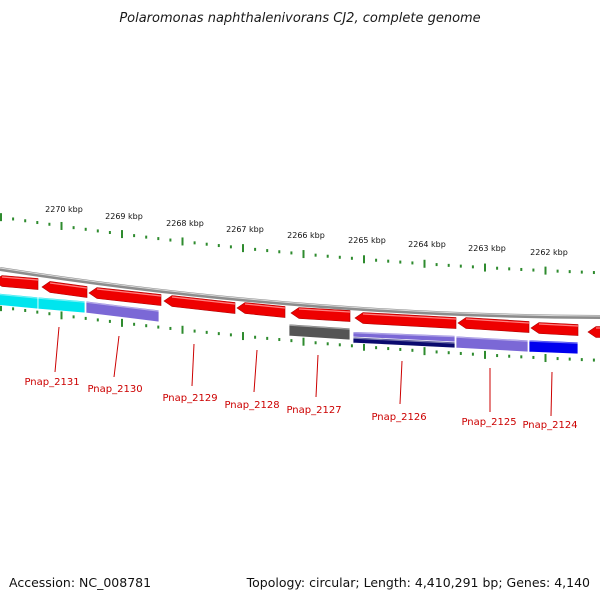 This screenshot has height=600, width=600. I want to click on ruler-label: 2267 kbp, so click(245, 229).